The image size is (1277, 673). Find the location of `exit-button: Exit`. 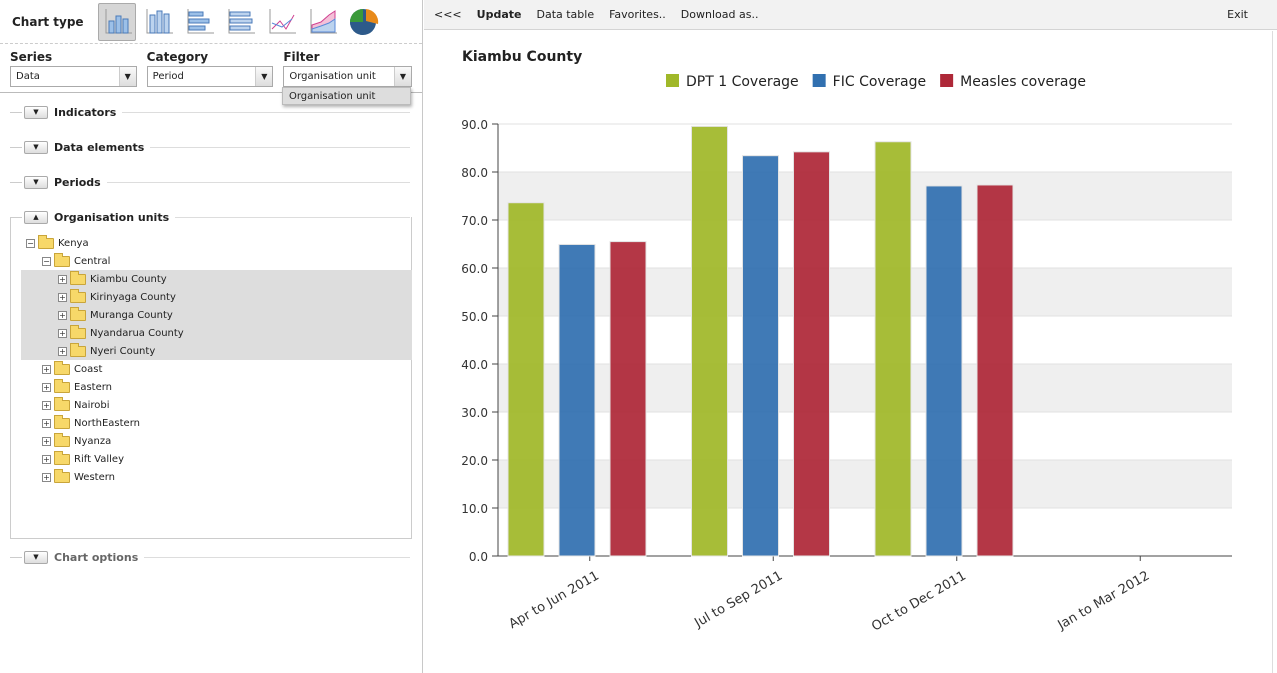

exit-button: Exit is located at coordinates (1237, 14).